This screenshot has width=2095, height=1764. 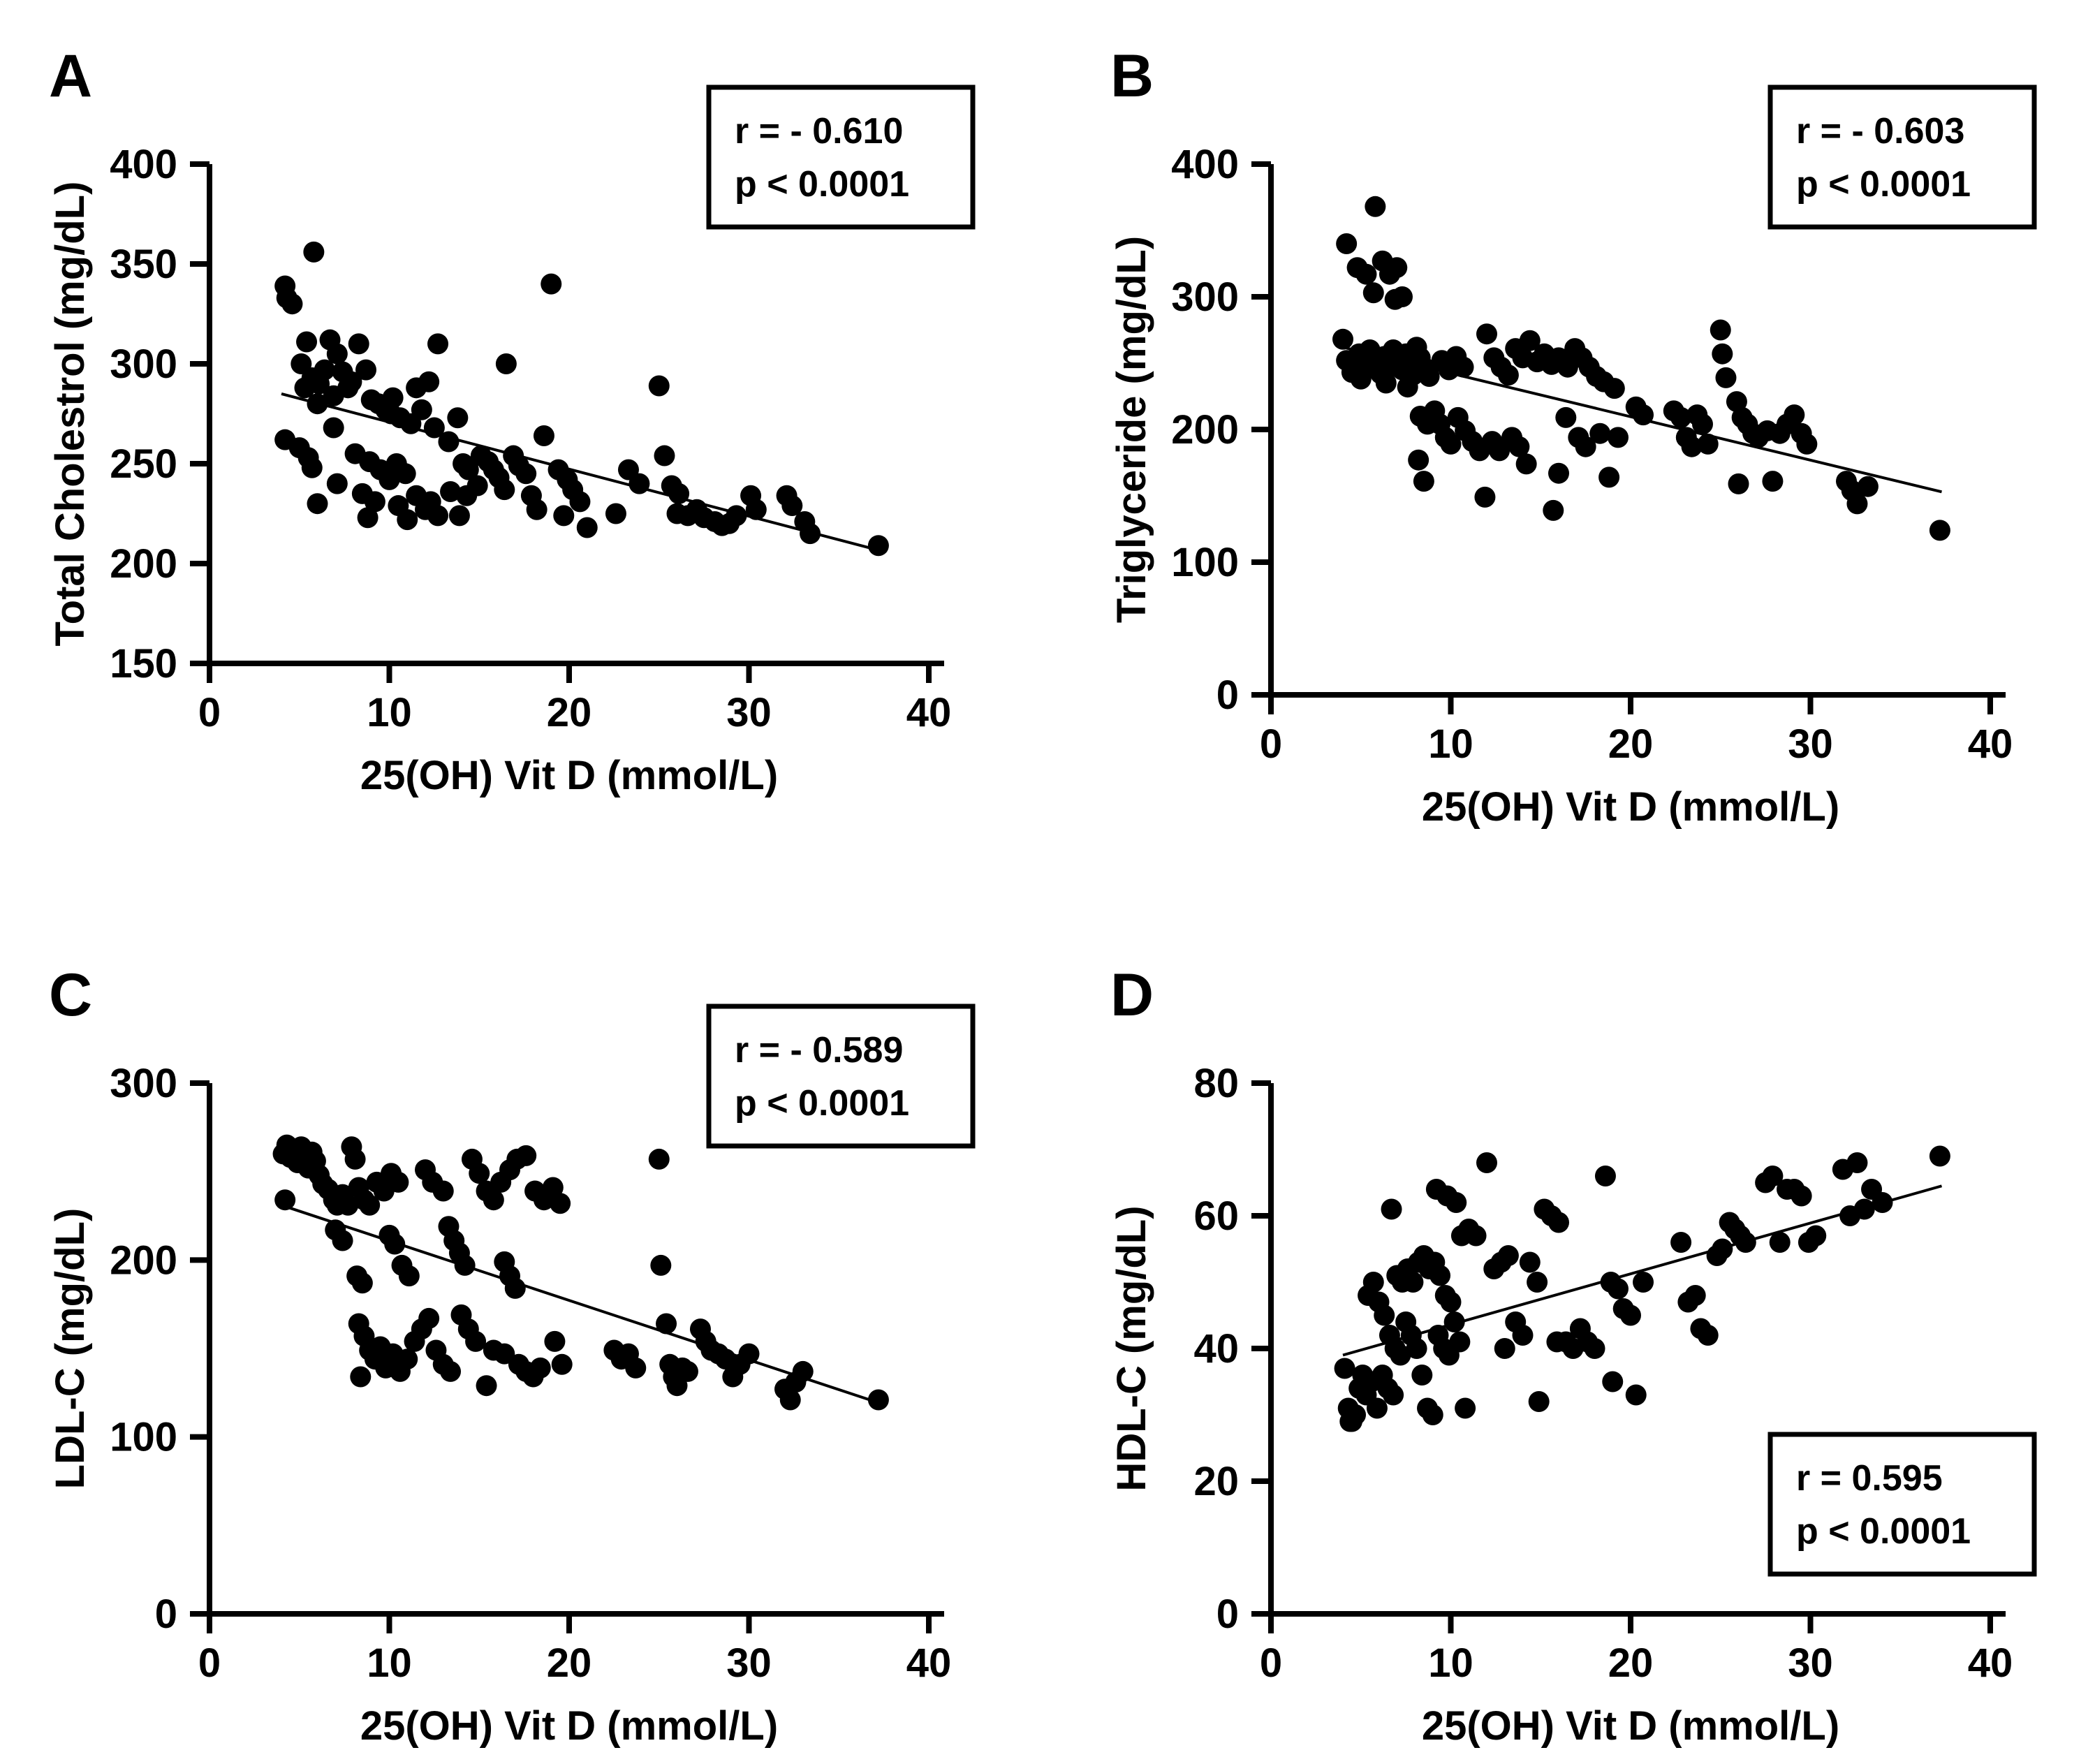 I want to click on x-tick-label: 20, so click(x=1631, y=744).